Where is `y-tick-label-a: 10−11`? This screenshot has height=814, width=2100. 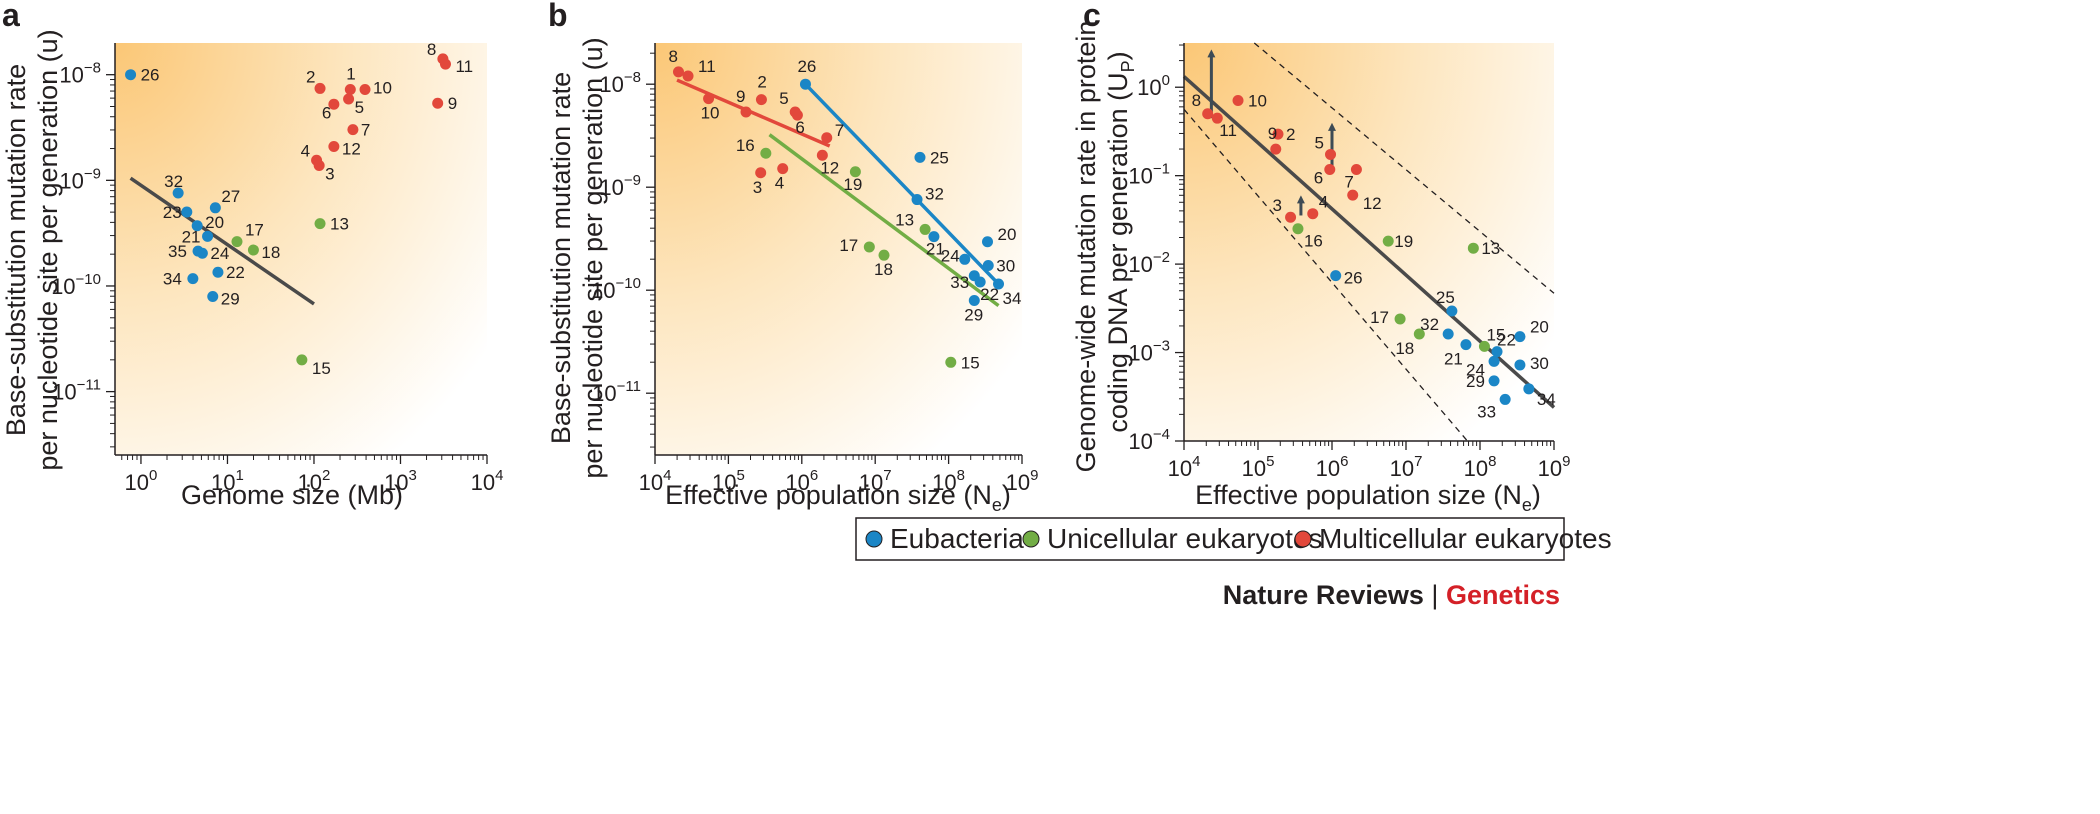 y-tick-label-a: 10−11 is located at coordinates (76, 391).